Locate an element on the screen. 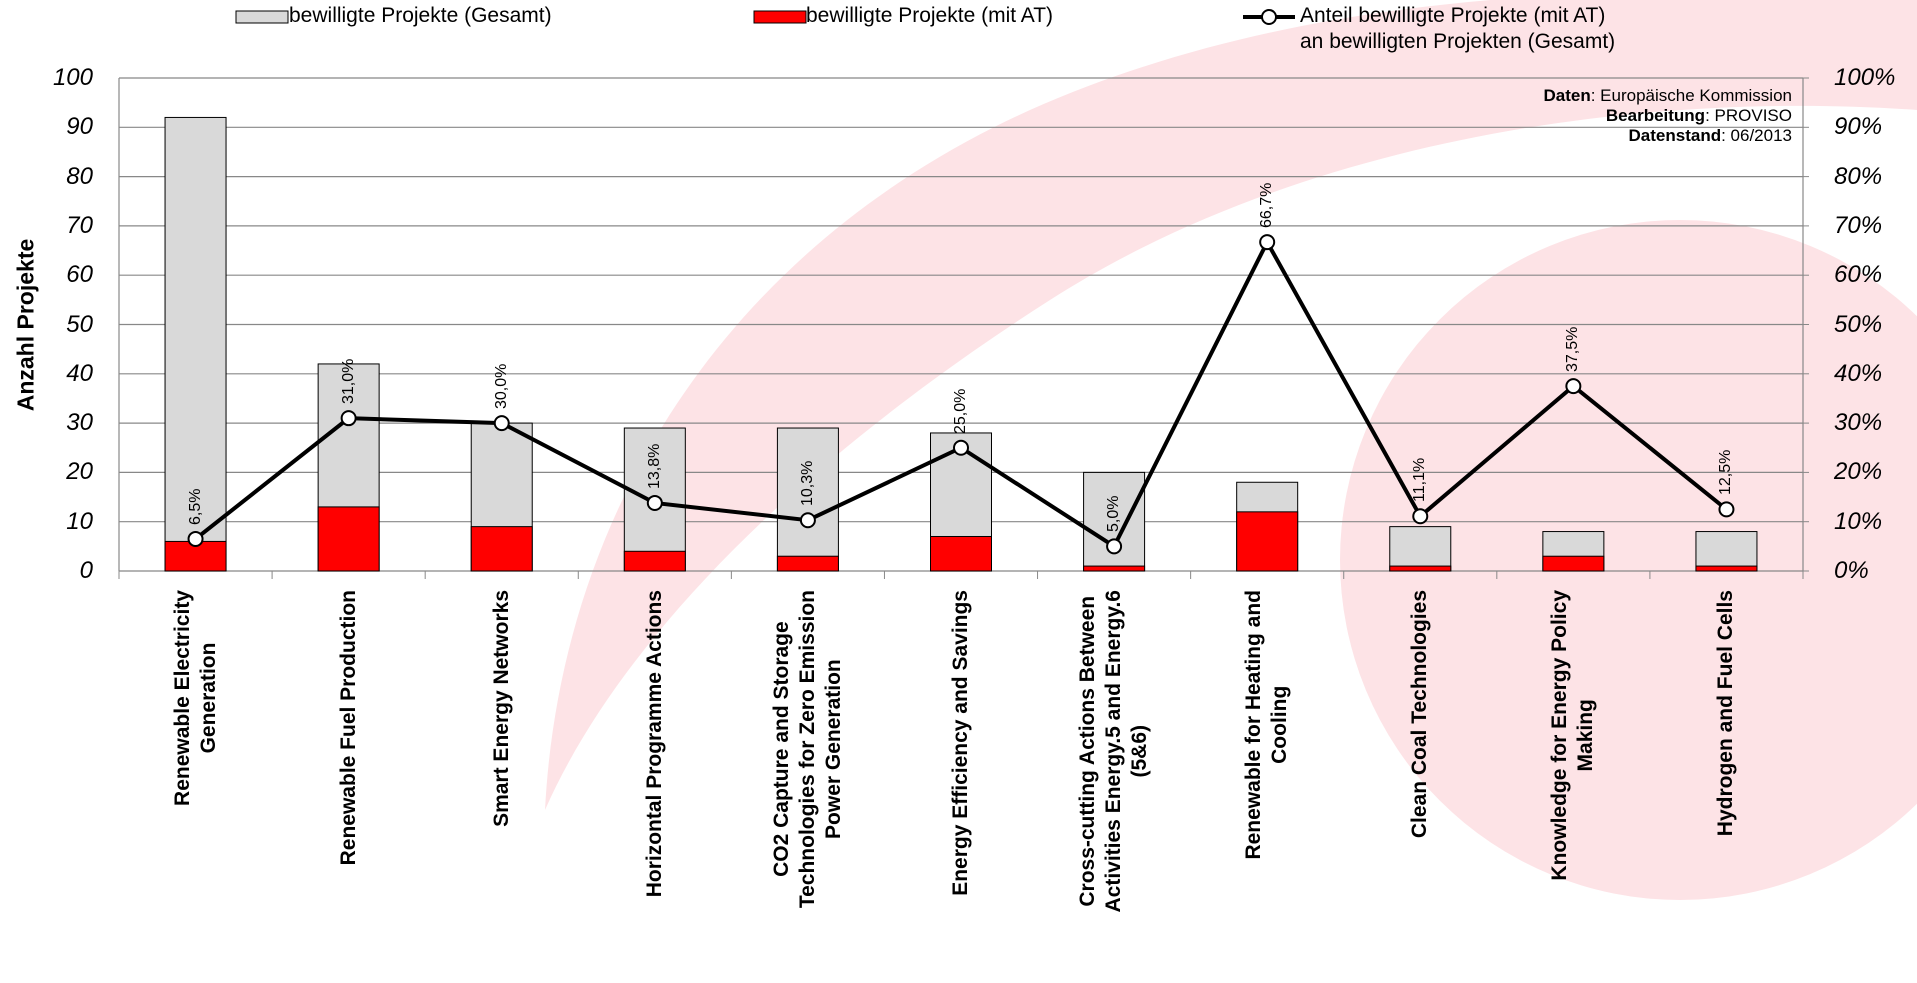 Image resolution: width=1917 pixels, height=983 pixels. y-tick-label: 50 is located at coordinates (79, 324).